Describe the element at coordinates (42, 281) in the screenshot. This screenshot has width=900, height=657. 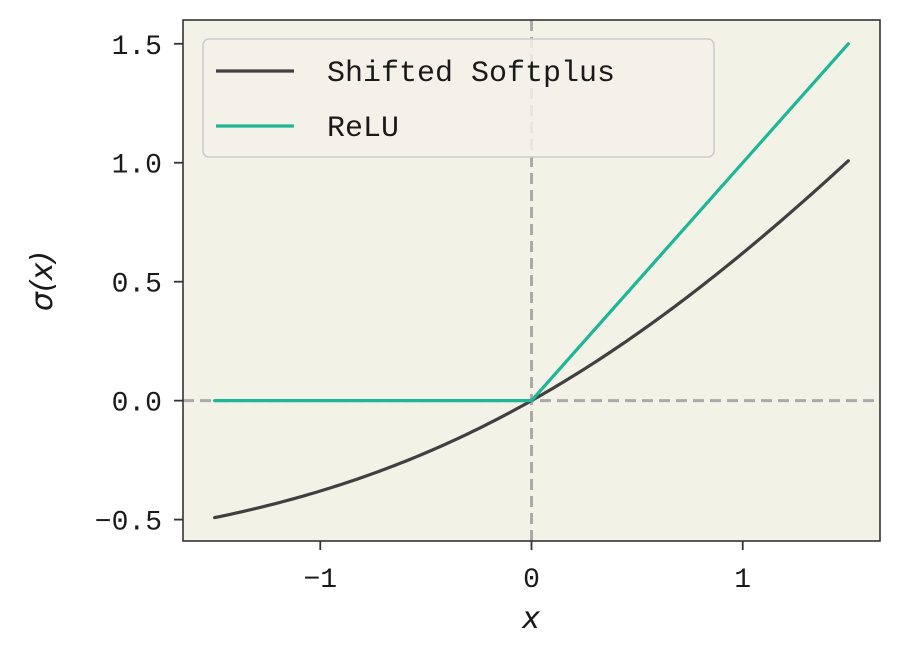
I see `y-axis-title: σ(x)` at that location.